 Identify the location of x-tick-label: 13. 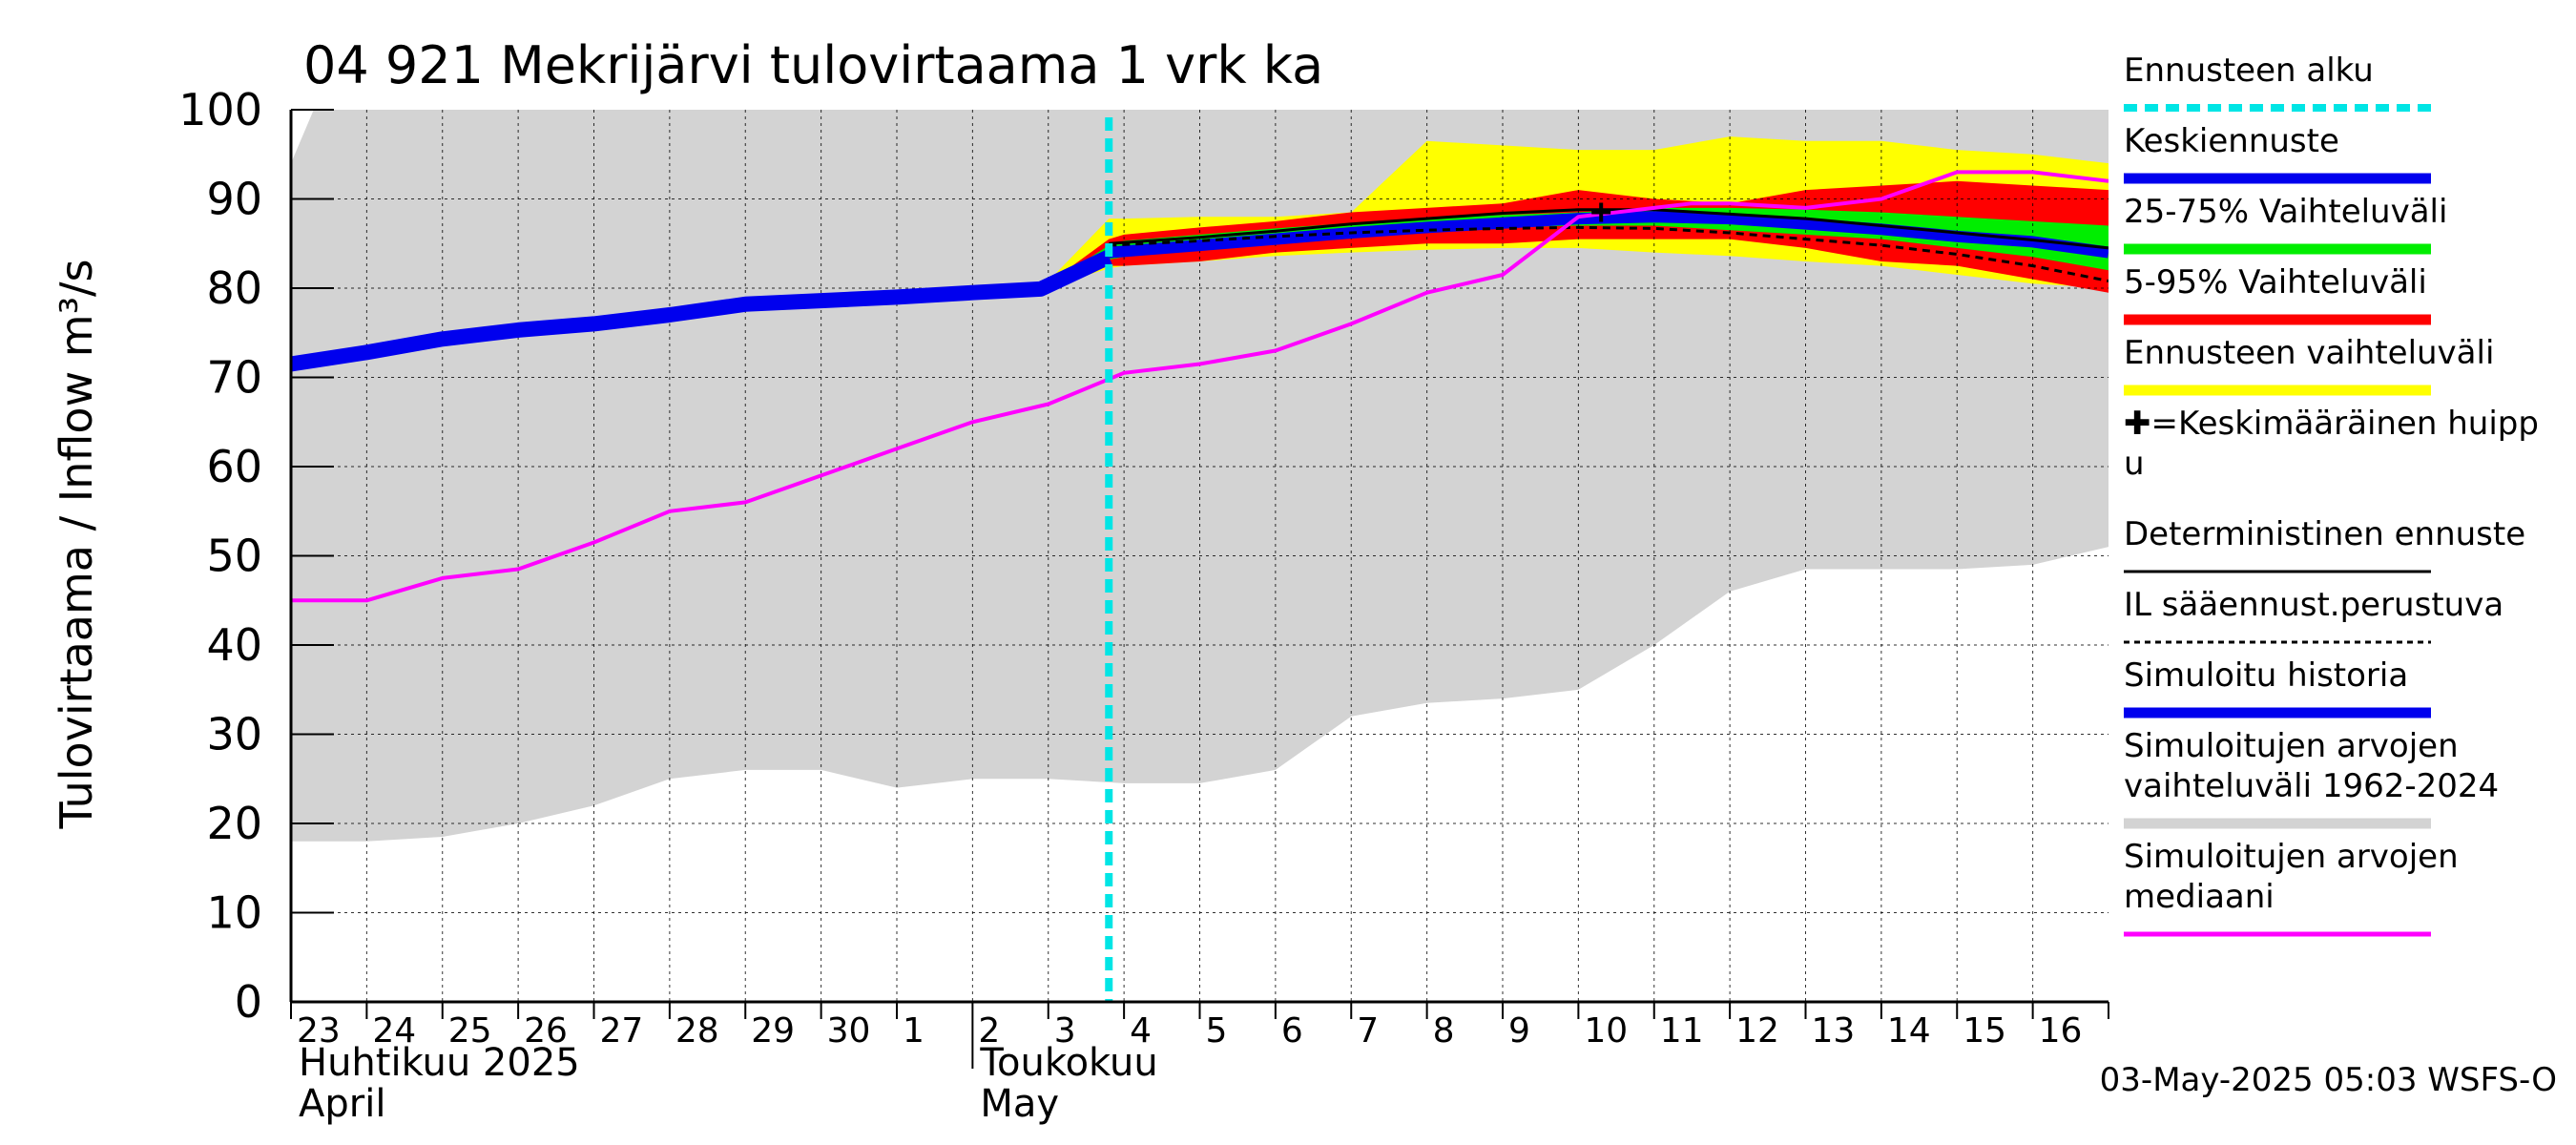
(1834, 1031).